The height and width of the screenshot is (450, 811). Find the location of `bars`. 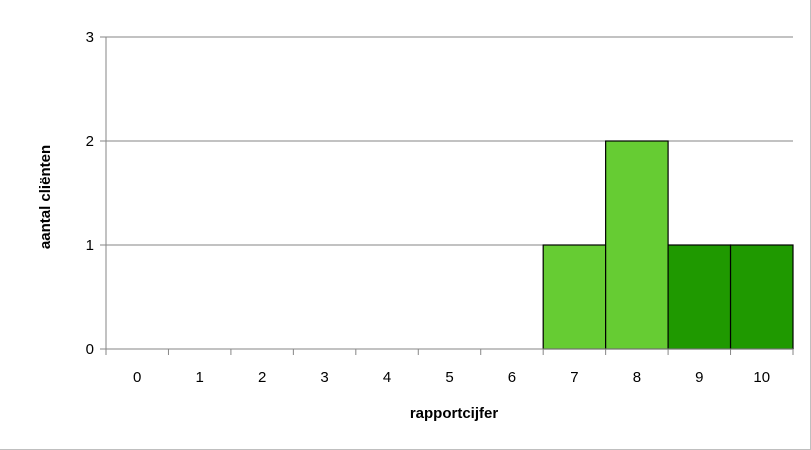

bars is located at coordinates (668, 245).